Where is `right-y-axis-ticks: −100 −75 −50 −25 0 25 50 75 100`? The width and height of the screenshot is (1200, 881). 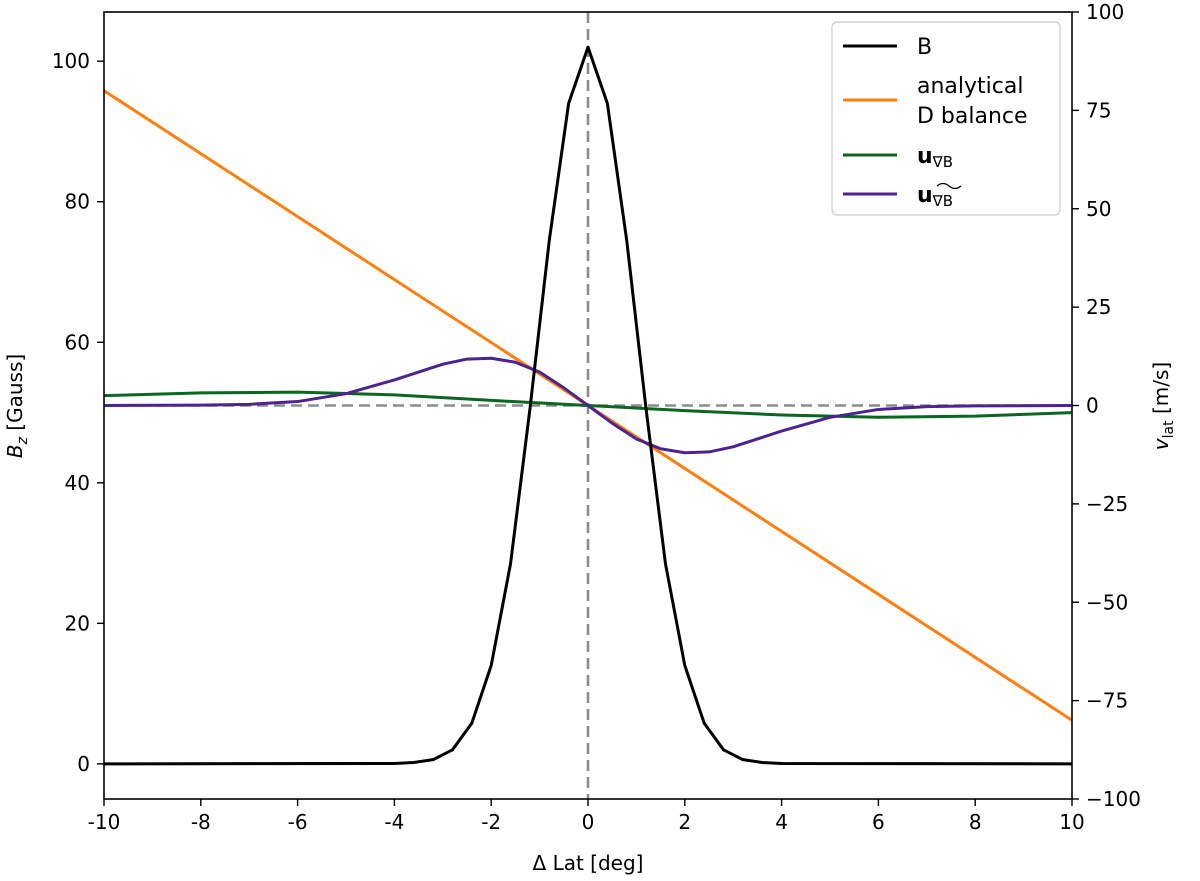 right-y-axis-ticks: −100 −75 −50 −25 0 25 50 75 100 is located at coordinates (1106, 405).